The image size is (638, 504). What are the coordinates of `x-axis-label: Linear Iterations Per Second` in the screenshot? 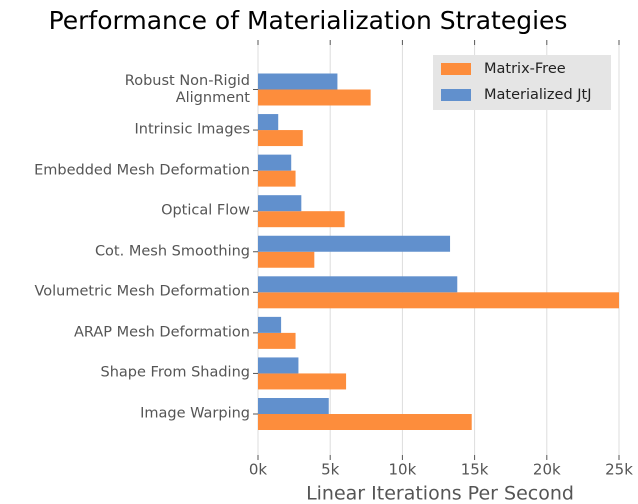 It's located at (440, 493).